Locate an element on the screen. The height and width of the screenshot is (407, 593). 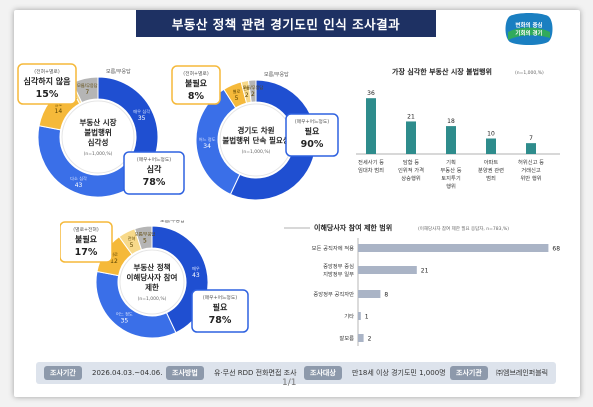
x-tick-label: 임대차 범죄 is located at coordinates (371, 170).